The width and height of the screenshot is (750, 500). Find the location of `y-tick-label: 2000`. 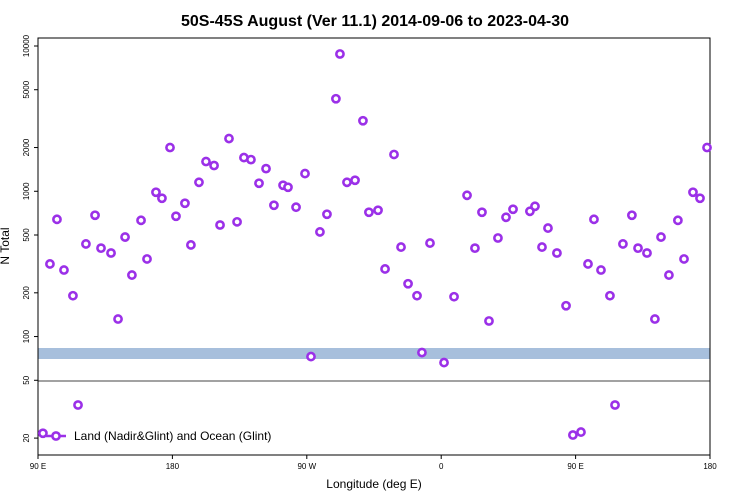

y-tick-label: 2000 is located at coordinates (26, 147).